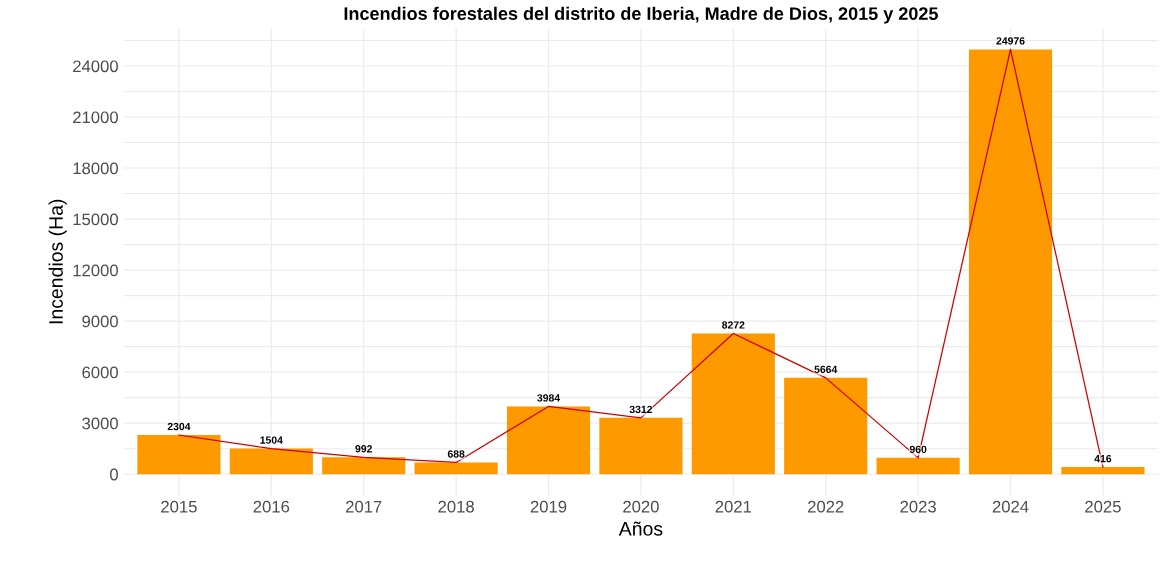  I want to click on y-tick-label: 21000, so click(95, 117).